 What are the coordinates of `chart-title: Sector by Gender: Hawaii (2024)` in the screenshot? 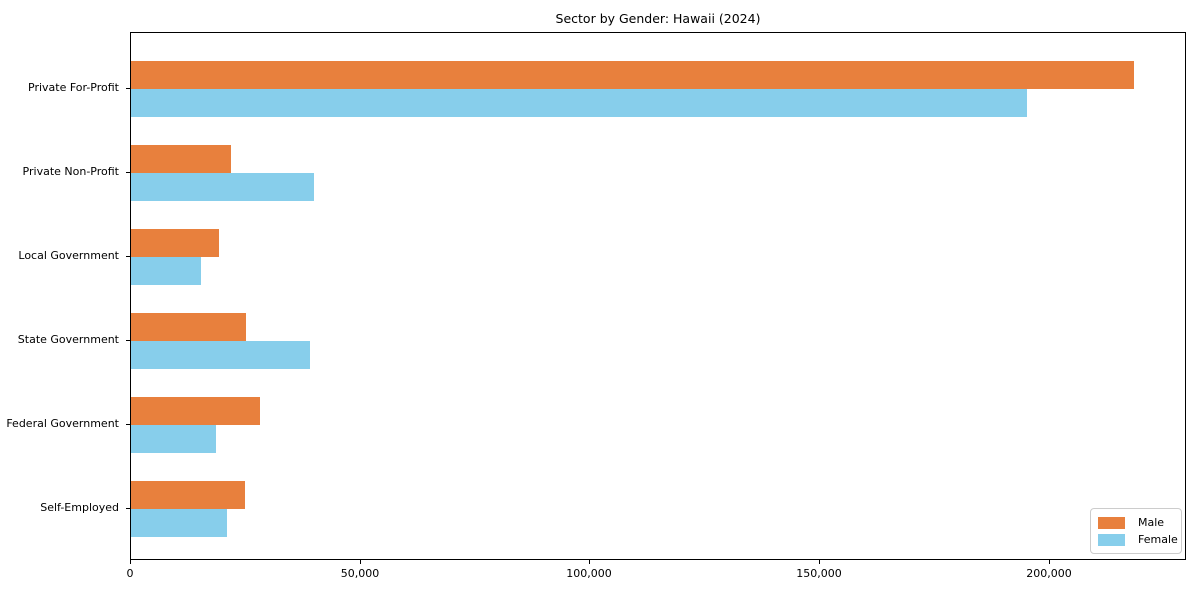 It's located at (658, 18).